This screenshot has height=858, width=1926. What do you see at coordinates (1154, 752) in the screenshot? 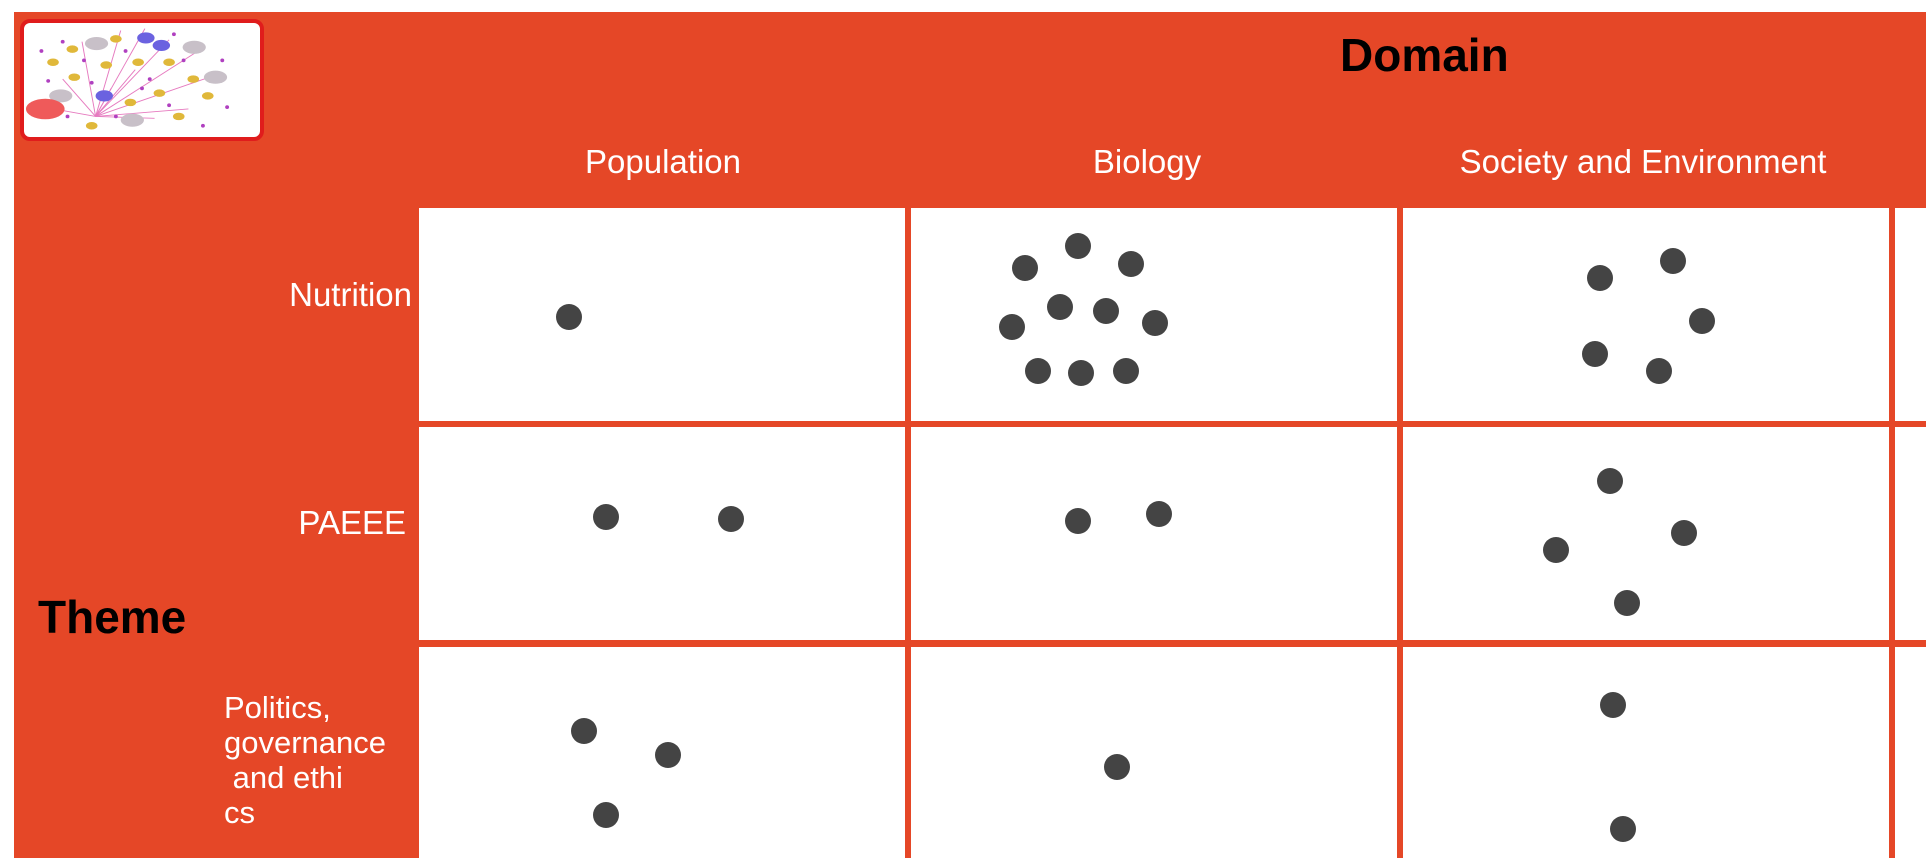
I see `matrix-cell-politics-governance-ethics-biology` at bounding box center [1154, 752].